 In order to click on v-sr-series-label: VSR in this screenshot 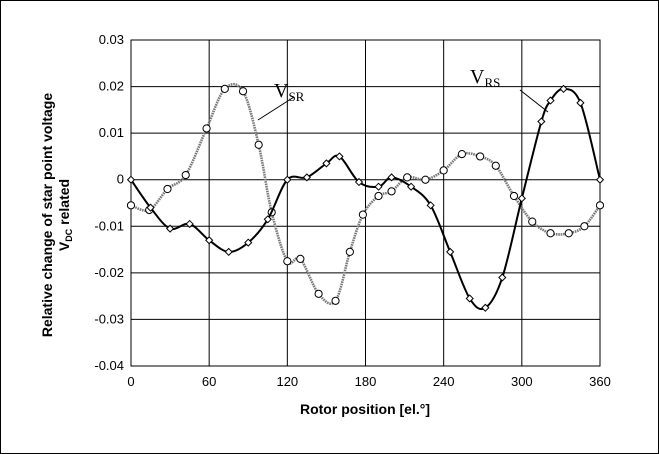, I will do `click(289, 92)`.